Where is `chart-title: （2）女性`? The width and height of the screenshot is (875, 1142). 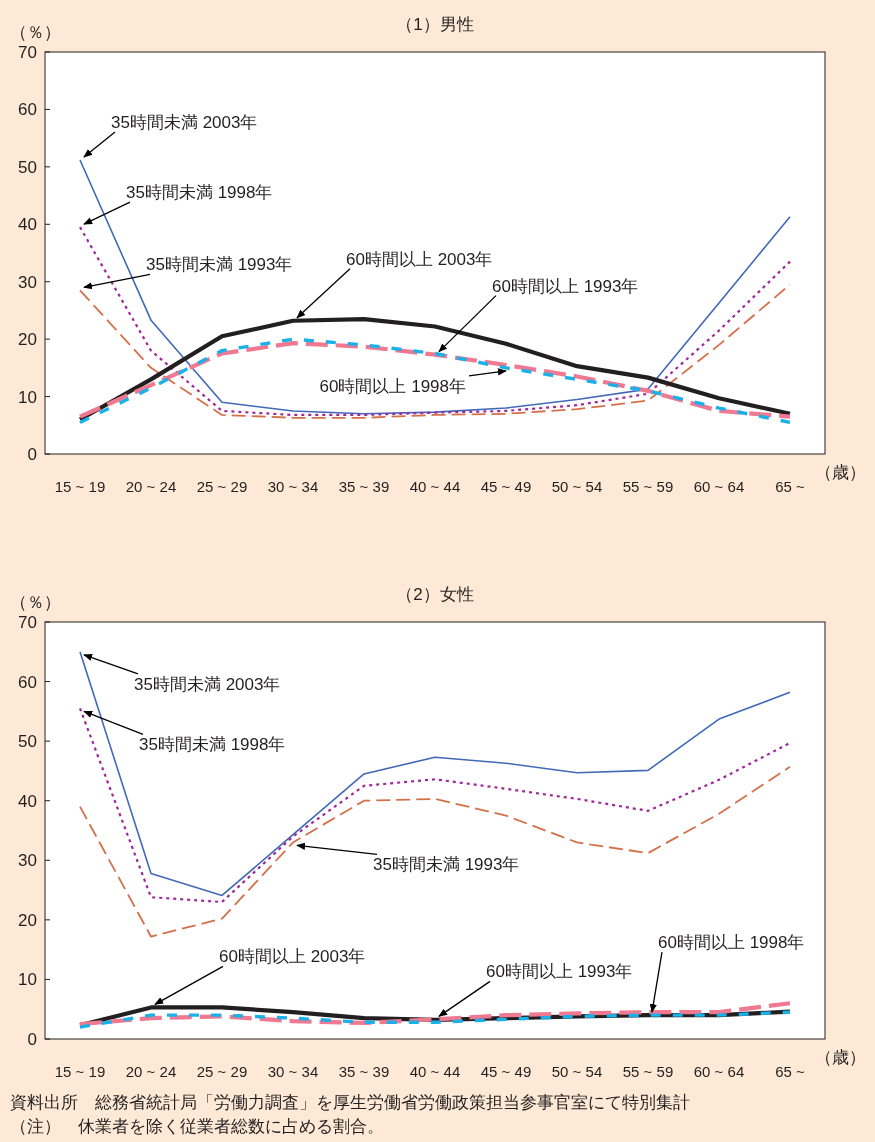 chart-title: （2）女性 is located at coordinates (435, 594).